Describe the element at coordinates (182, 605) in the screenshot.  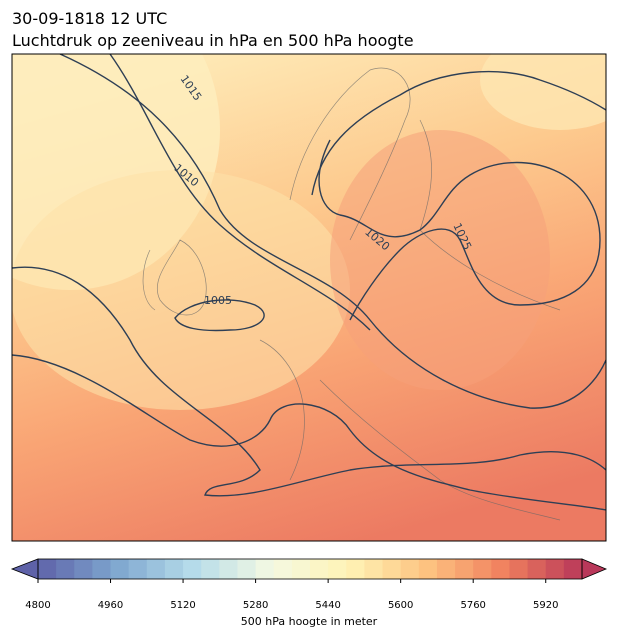
I see `colorbar-tick-label: 5120` at that location.